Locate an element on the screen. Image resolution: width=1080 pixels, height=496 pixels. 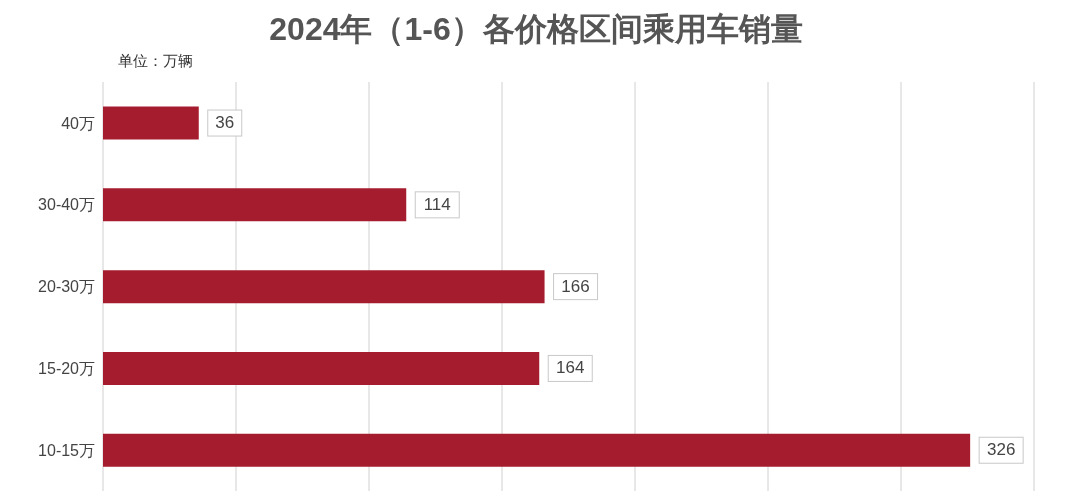
y-tick-label: 40万 is located at coordinates (78, 123).